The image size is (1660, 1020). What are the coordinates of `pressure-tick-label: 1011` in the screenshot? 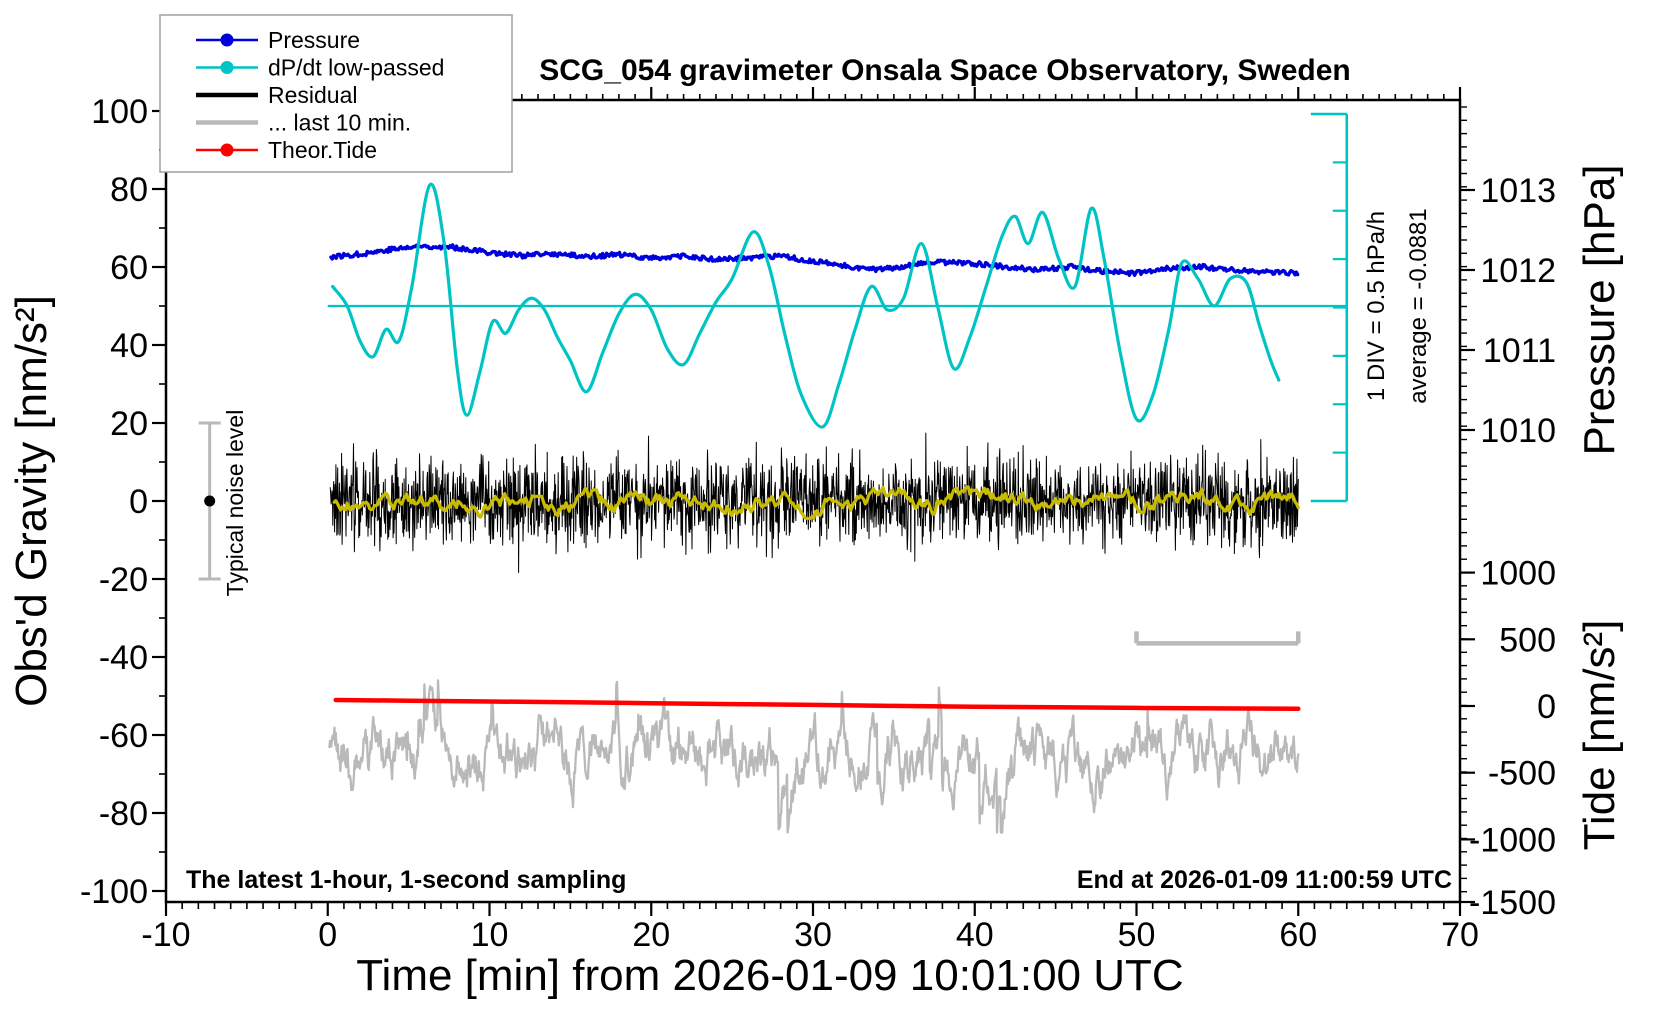 It's located at (1519, 351).